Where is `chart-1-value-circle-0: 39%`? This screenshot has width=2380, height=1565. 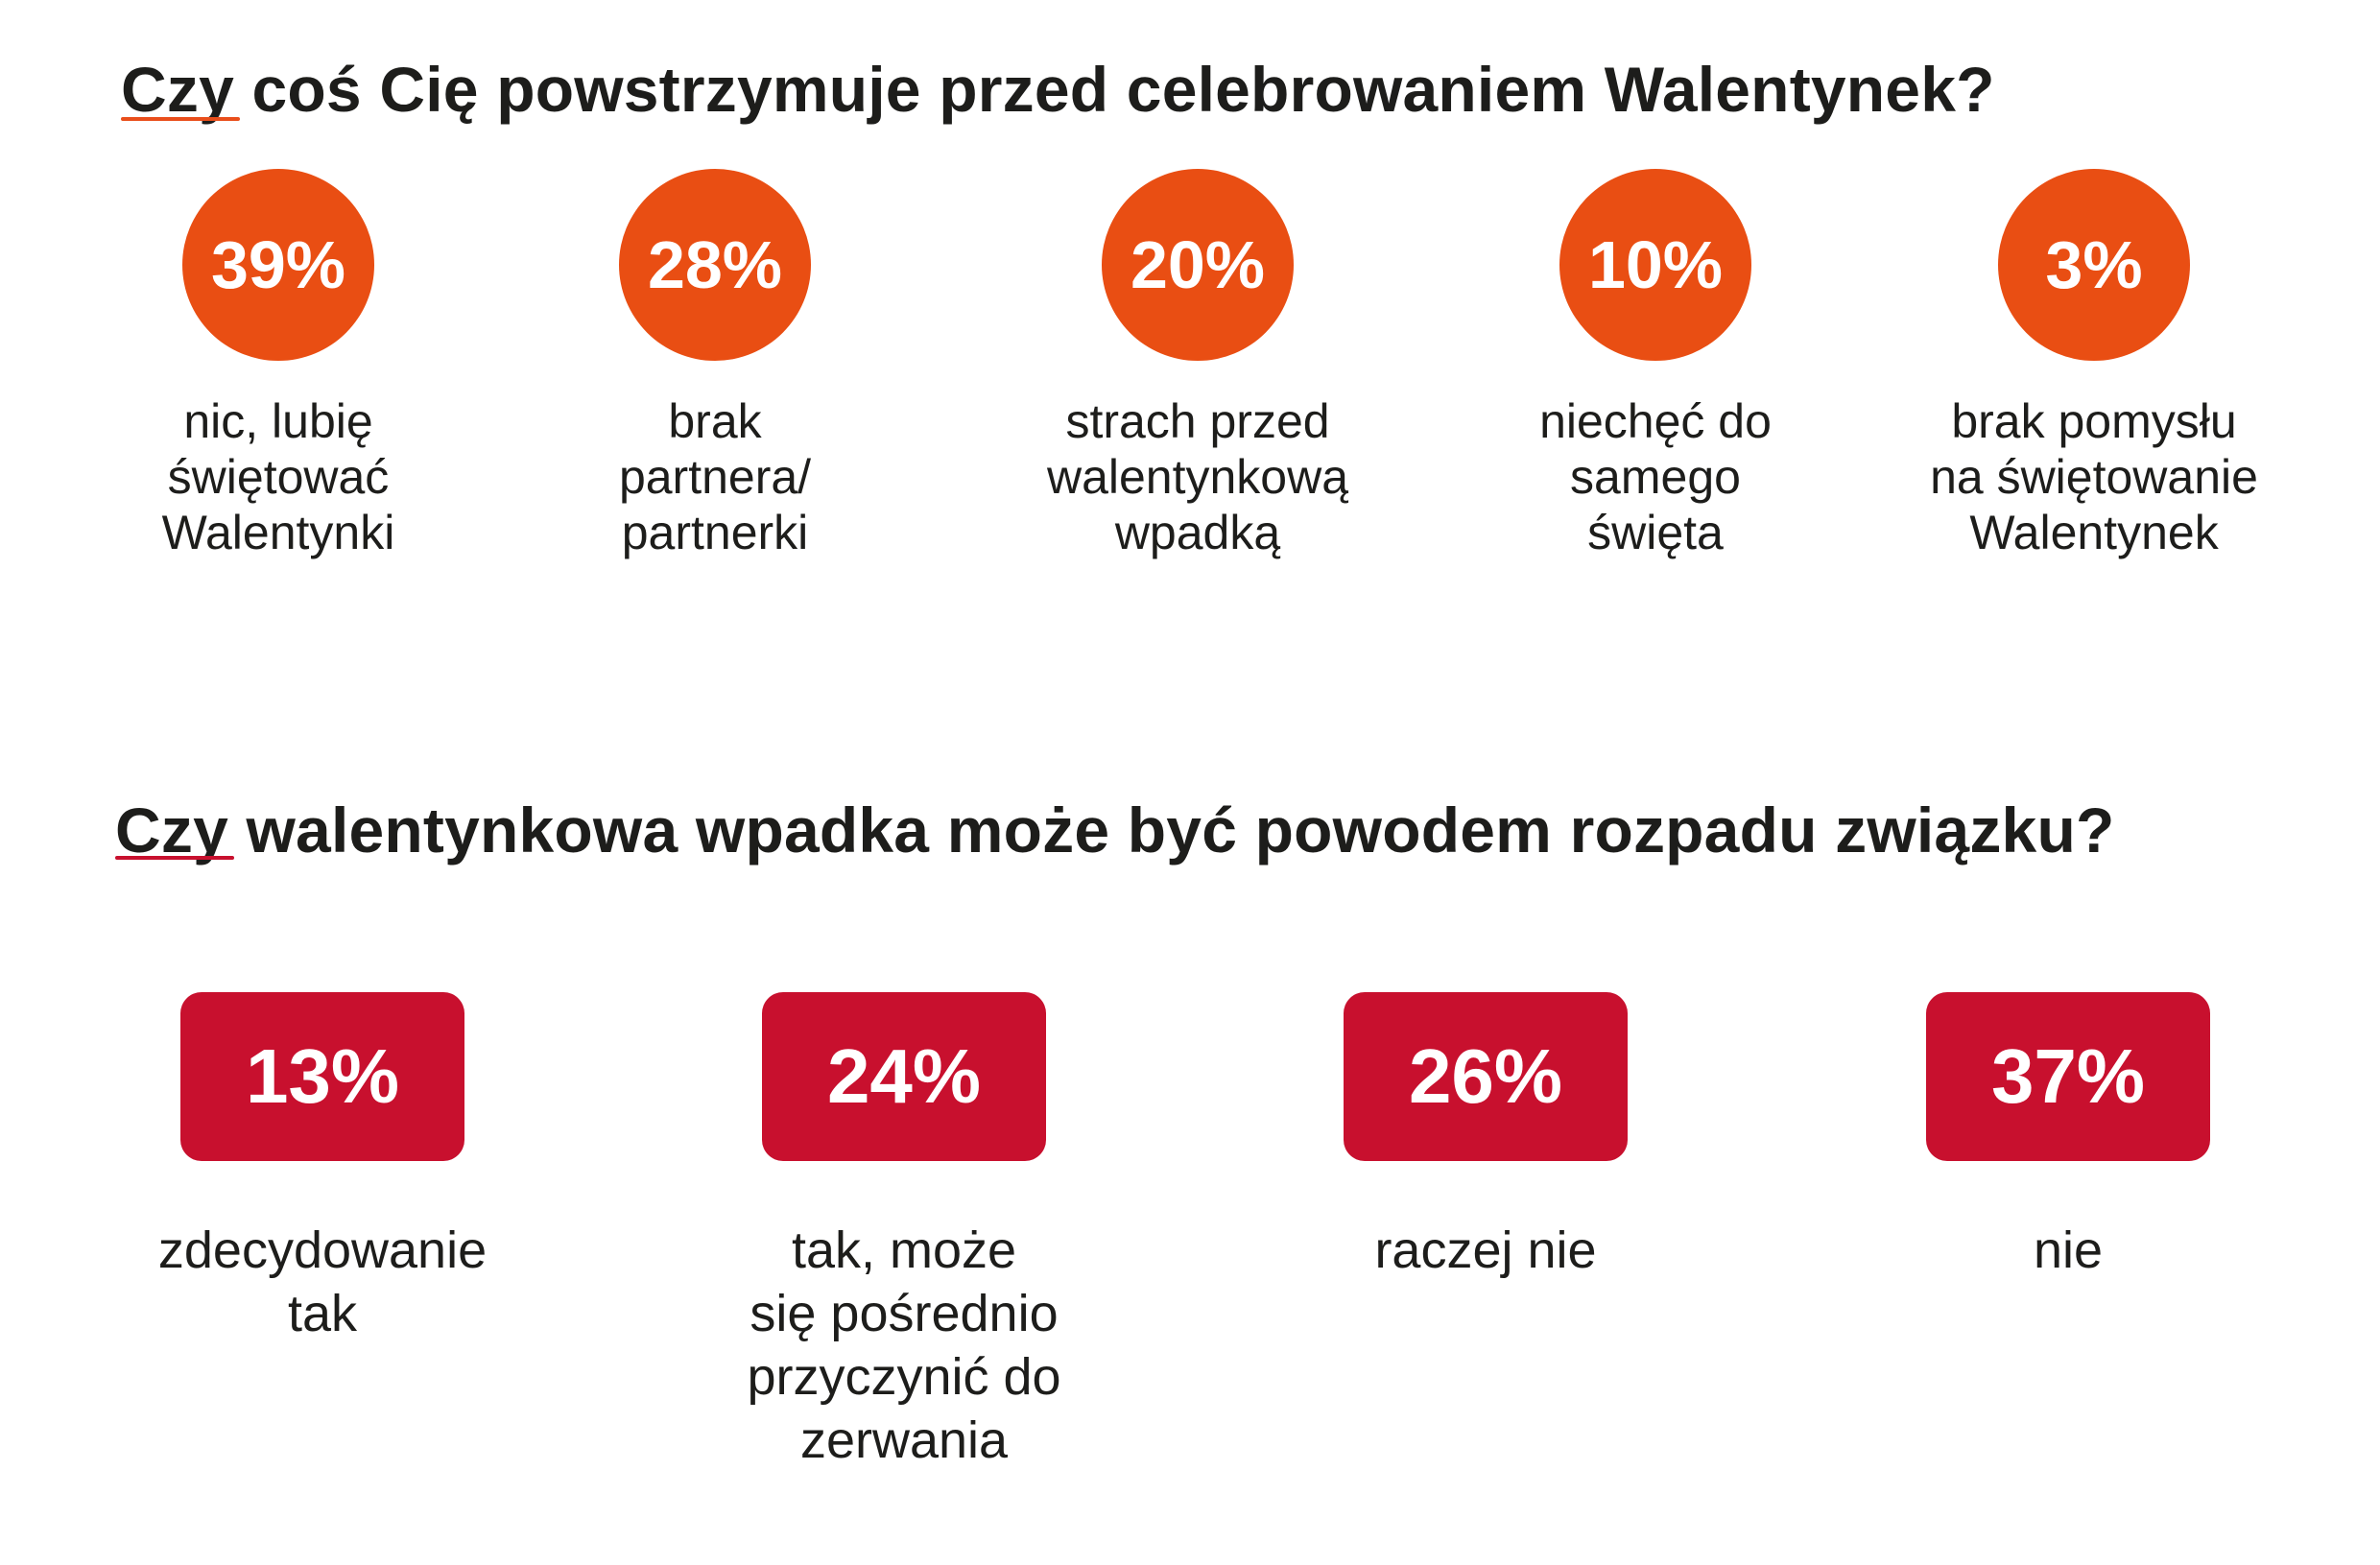
chart-1-value-circle-0: 39% is located at coordinates (278, 265).